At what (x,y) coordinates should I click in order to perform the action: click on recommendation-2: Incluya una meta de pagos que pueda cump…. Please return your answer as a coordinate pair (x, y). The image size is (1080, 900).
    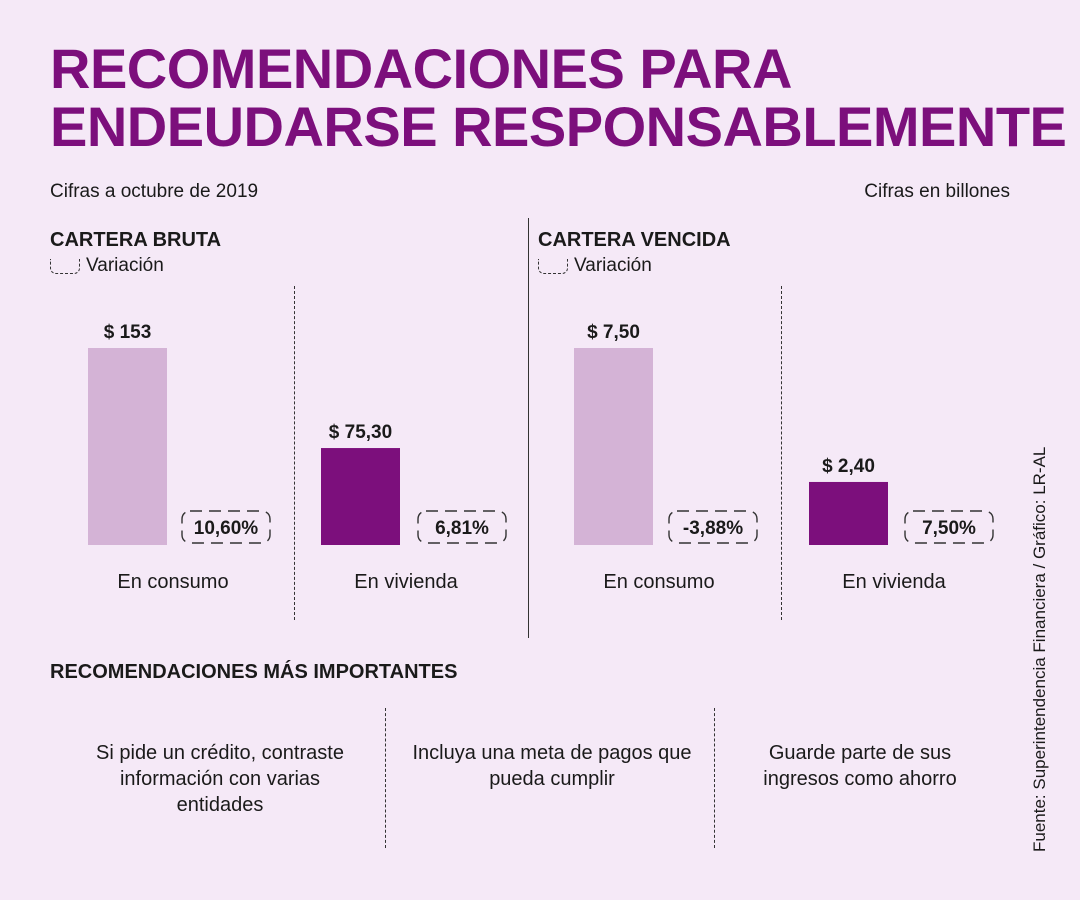
    Looking at the image, I should click on (552, 766).